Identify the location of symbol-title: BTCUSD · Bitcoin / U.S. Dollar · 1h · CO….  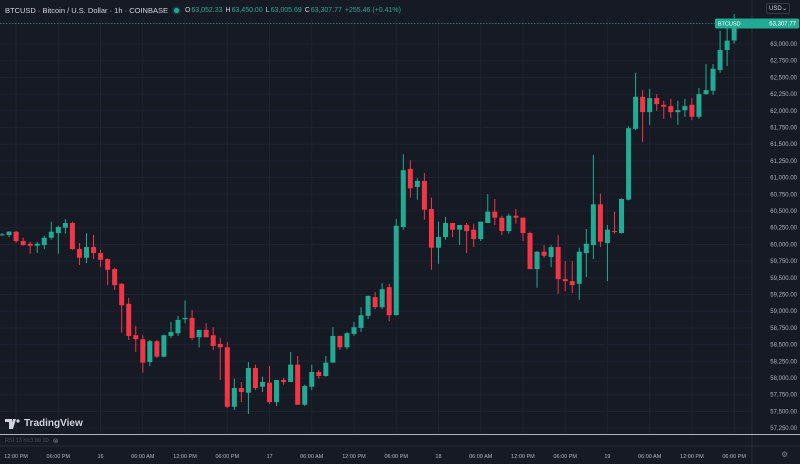
(86, 10).